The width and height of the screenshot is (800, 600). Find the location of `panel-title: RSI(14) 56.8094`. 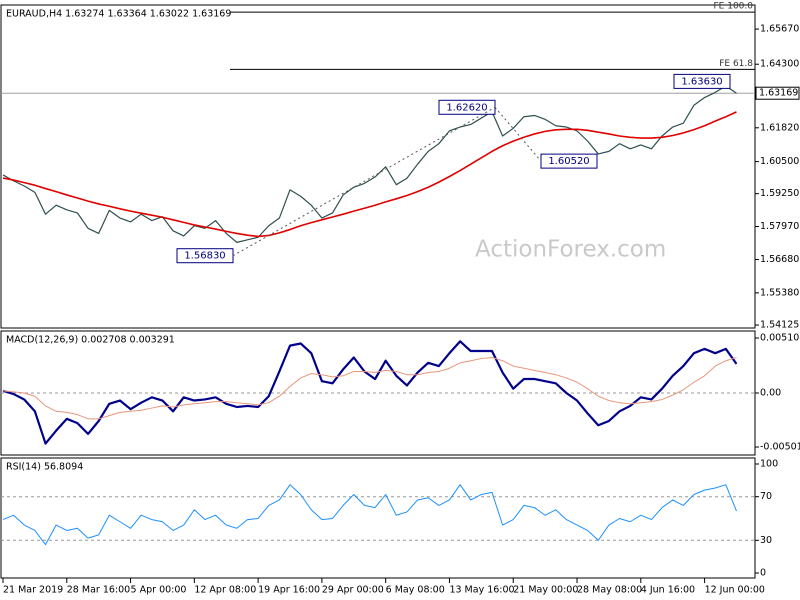

panel-title: RSI(14) 56.8094 is located at coordinates (44, 467).